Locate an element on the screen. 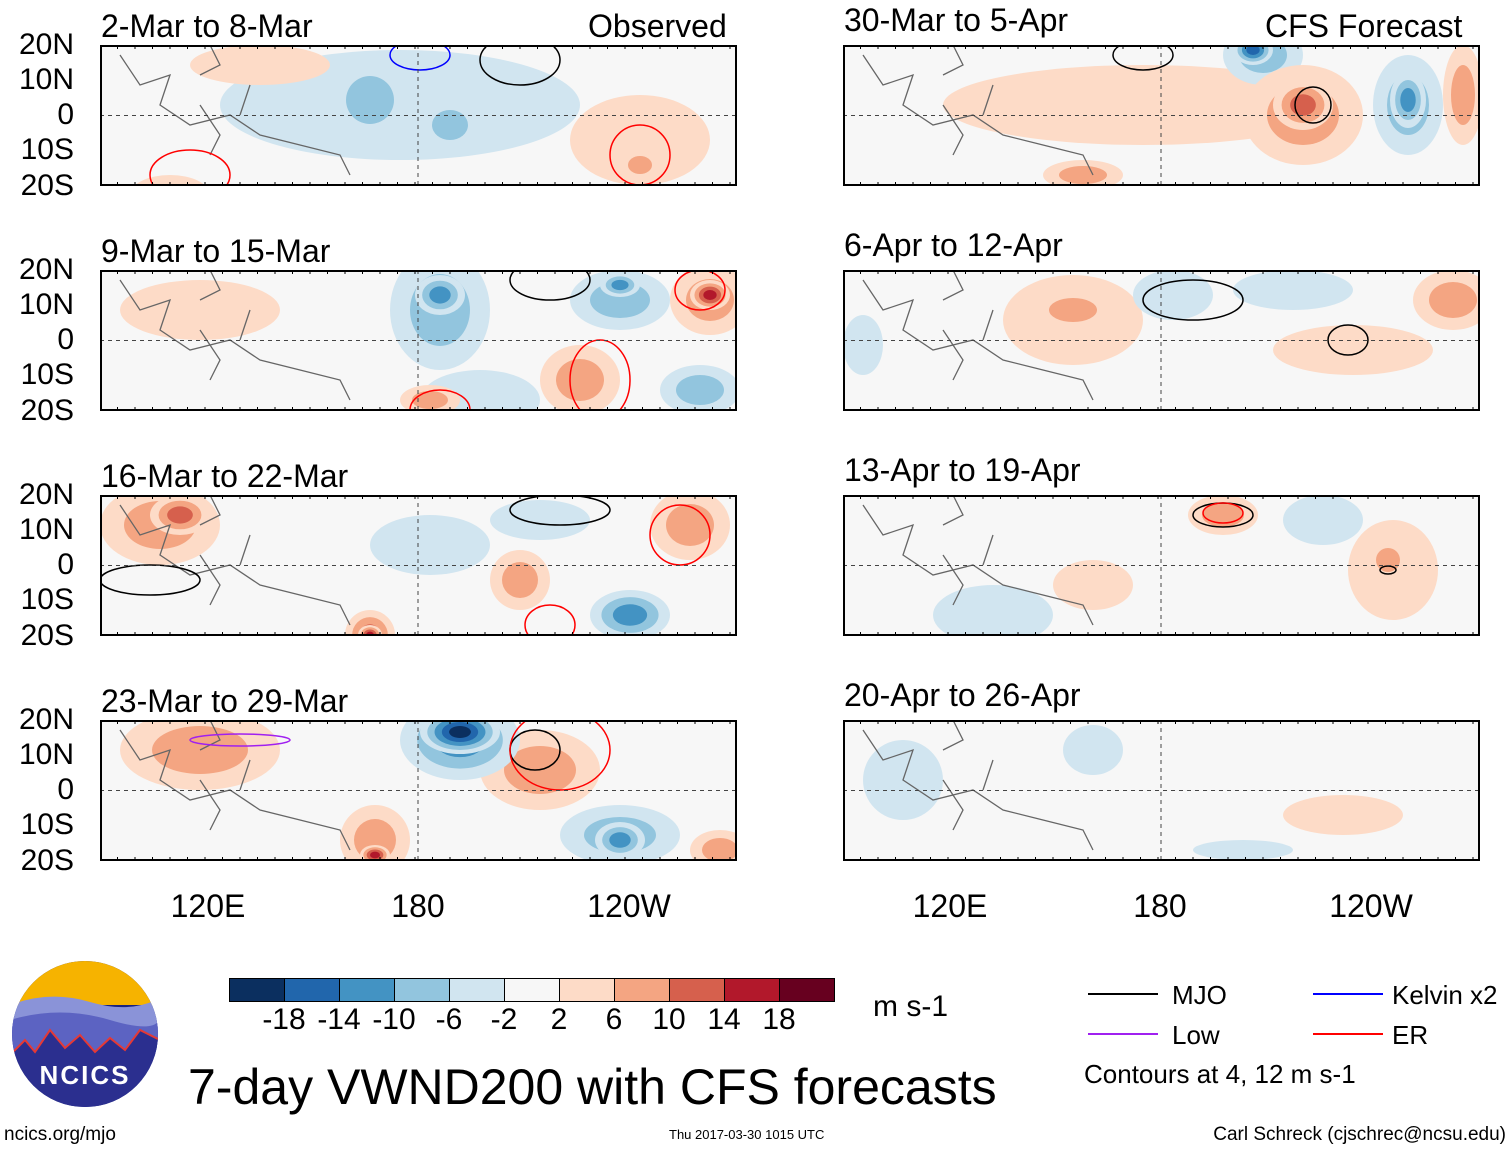 Image resolution: width=1510 pixels, height=1149 pixels. cfs-forecast-label: CFS Forecast is located at coordinates (1364, 26).